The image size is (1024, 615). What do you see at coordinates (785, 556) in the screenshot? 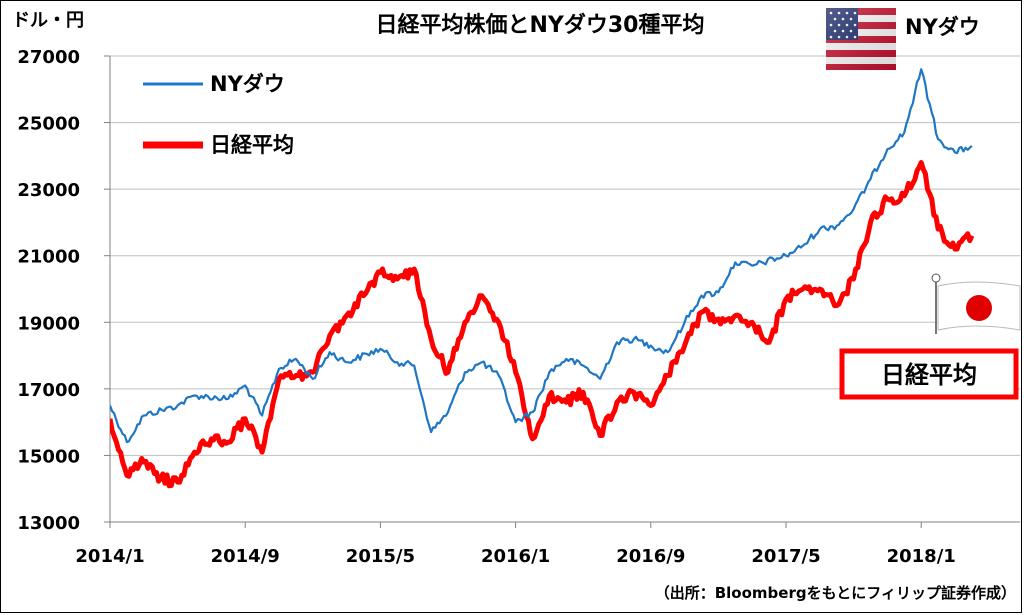
I see `x-tick-label: 2017/5` at bounding box center [785, 556].